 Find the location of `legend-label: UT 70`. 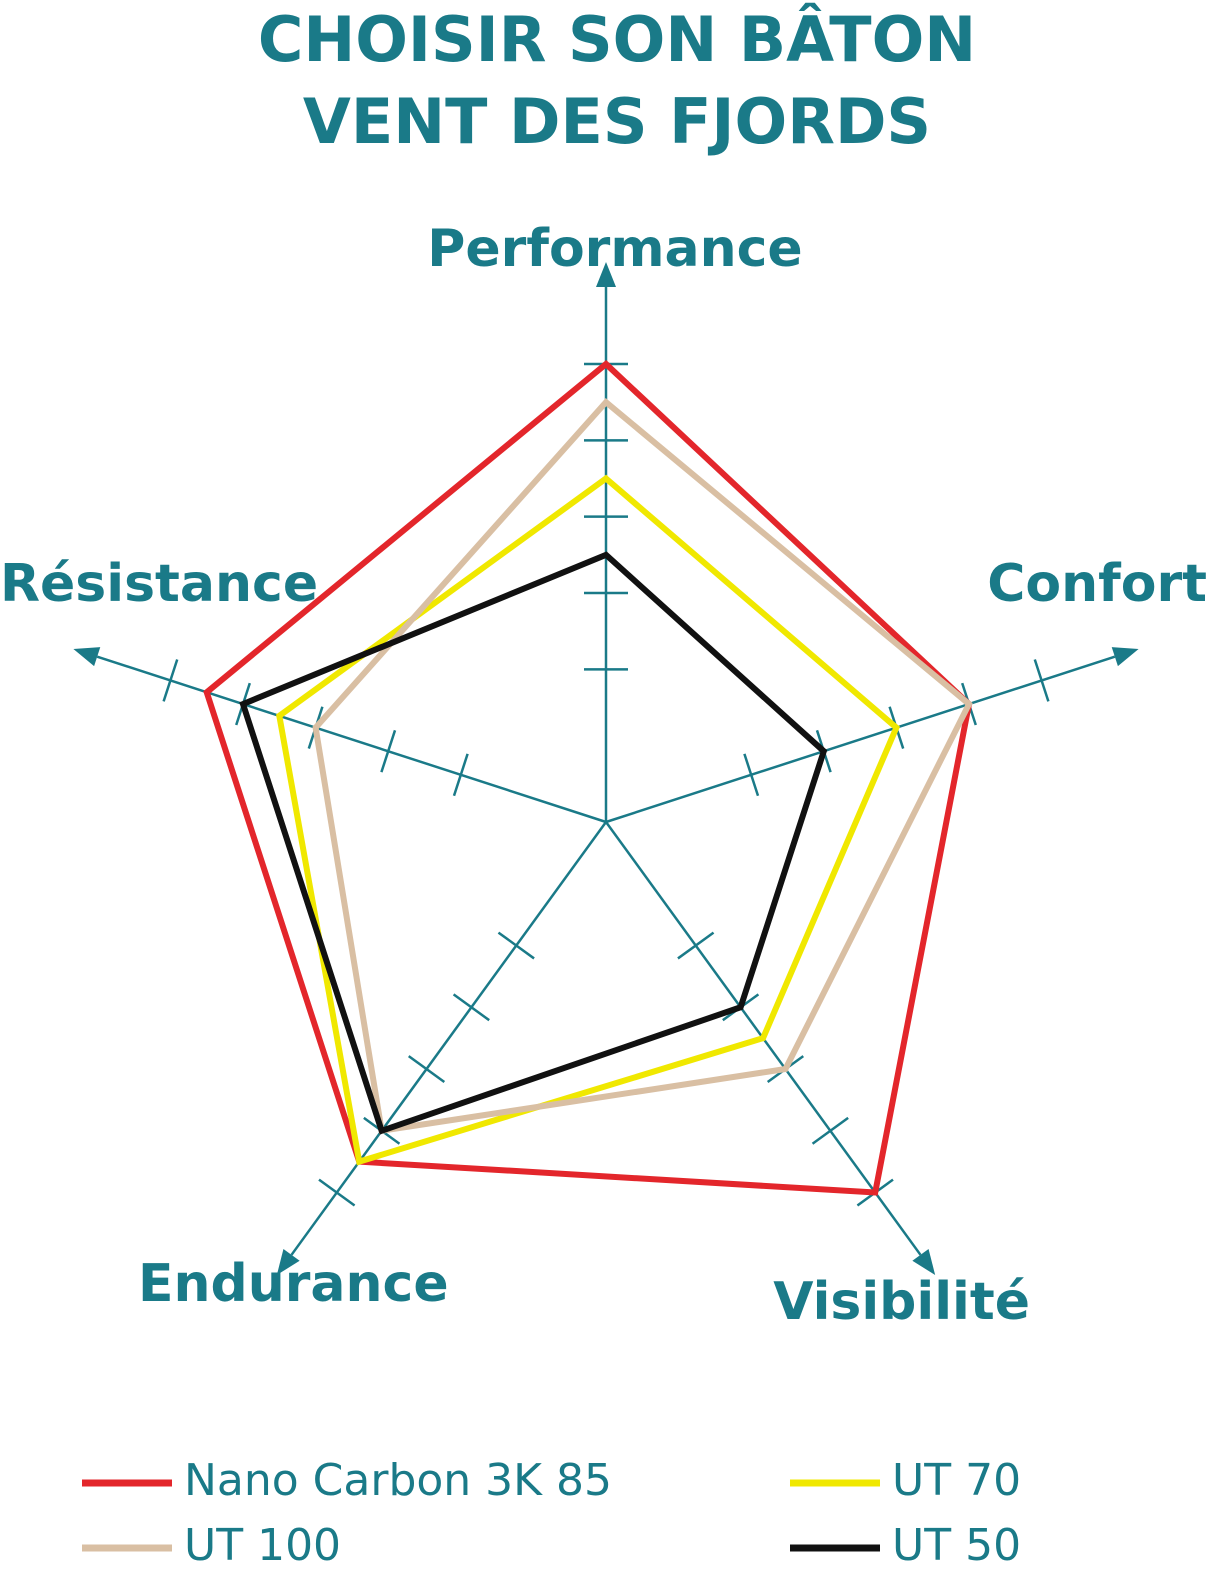

legend-label: UT 70 is located at coordinates (956, 1480).